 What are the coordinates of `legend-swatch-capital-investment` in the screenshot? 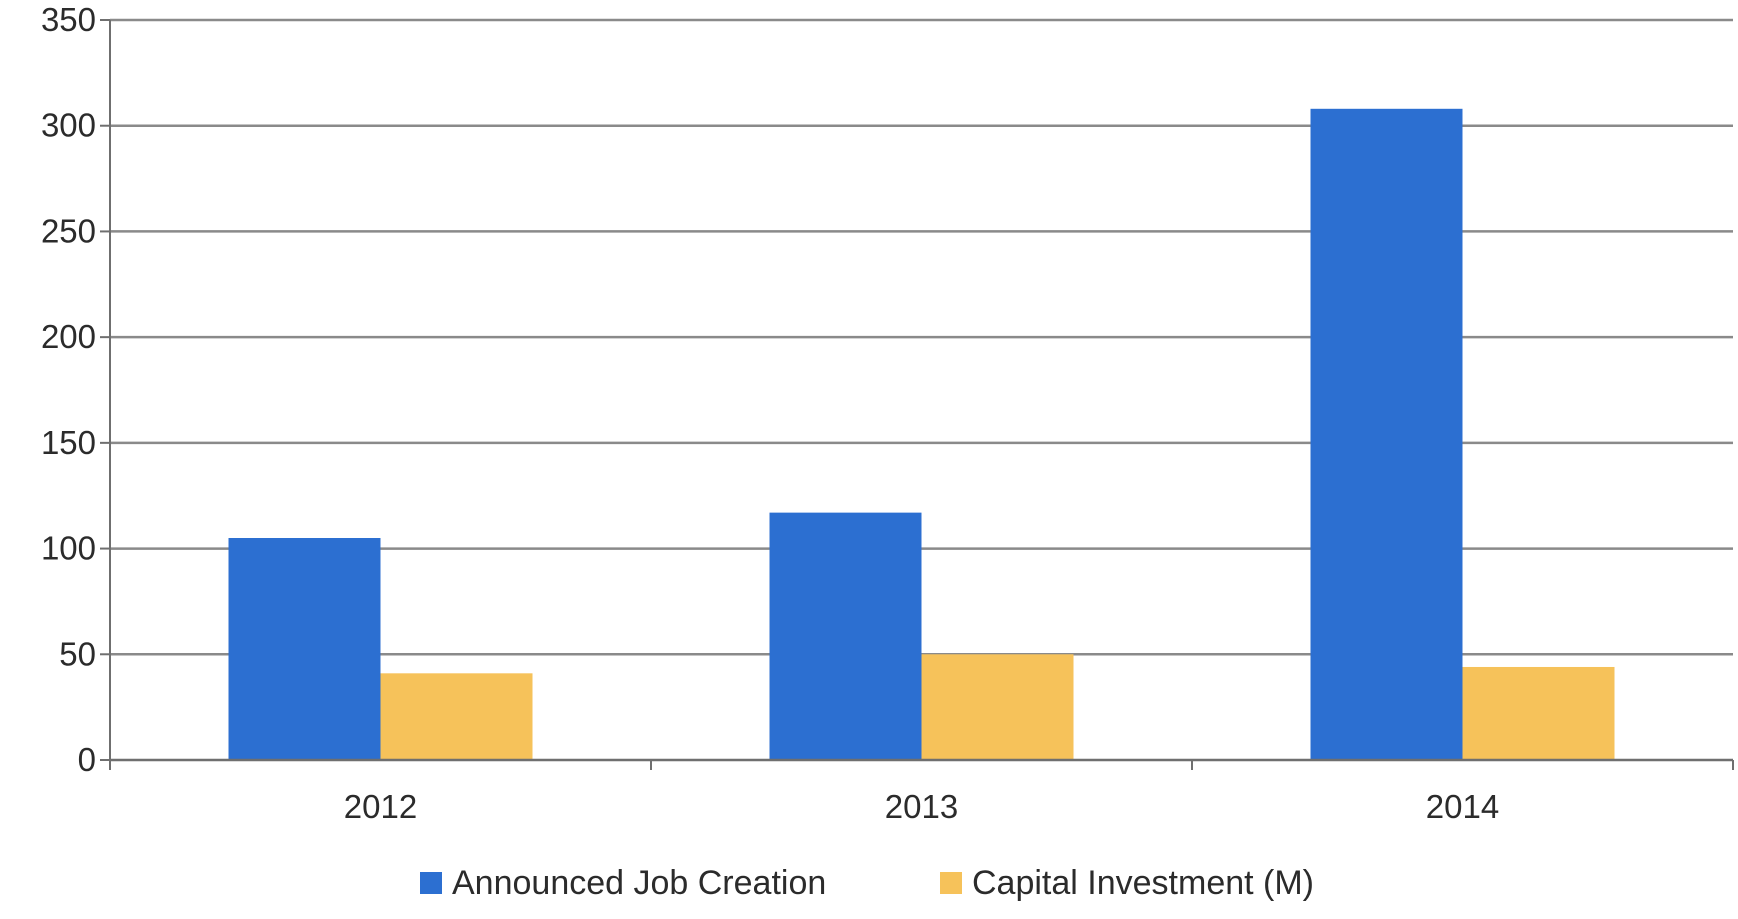 It's located at (951, 883).